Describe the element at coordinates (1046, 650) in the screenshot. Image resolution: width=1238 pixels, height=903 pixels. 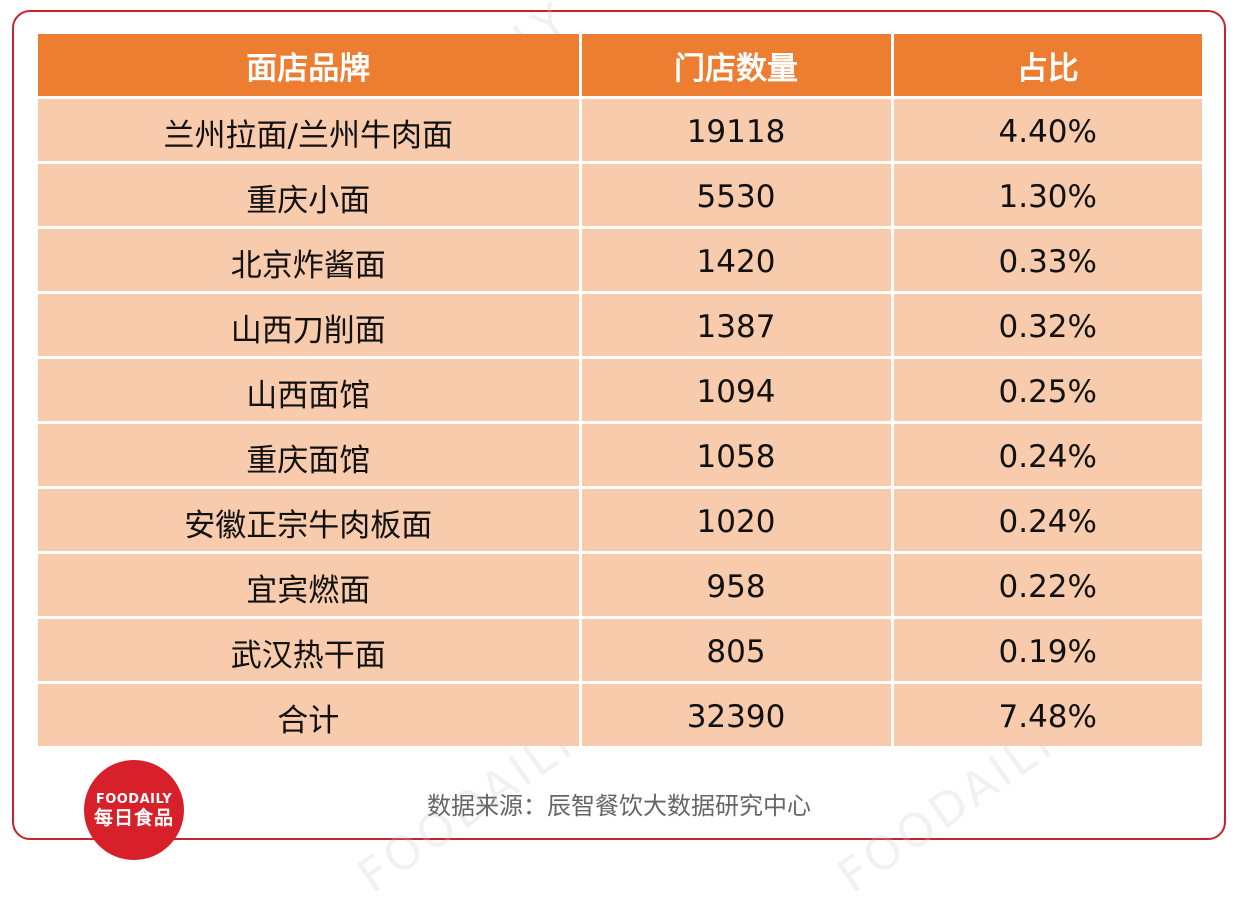
I see `cell-share: 0.19%` at that location.